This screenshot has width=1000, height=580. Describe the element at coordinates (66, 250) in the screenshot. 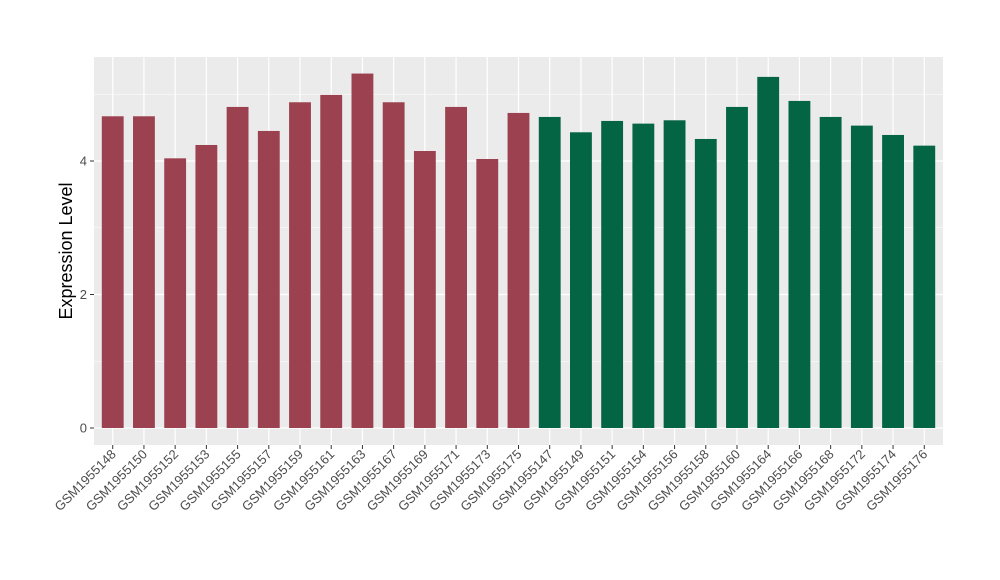

I see `y-axis-title: Expression Level` at that location.